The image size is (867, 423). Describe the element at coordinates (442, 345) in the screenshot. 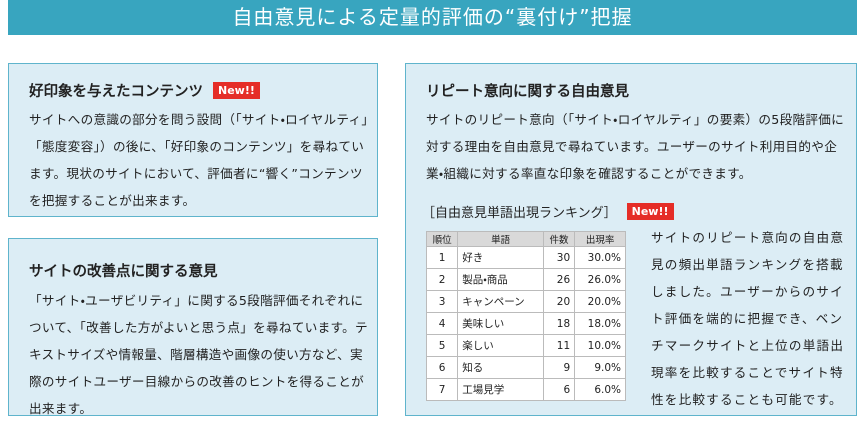

I see `table-cell: 5` at that location.